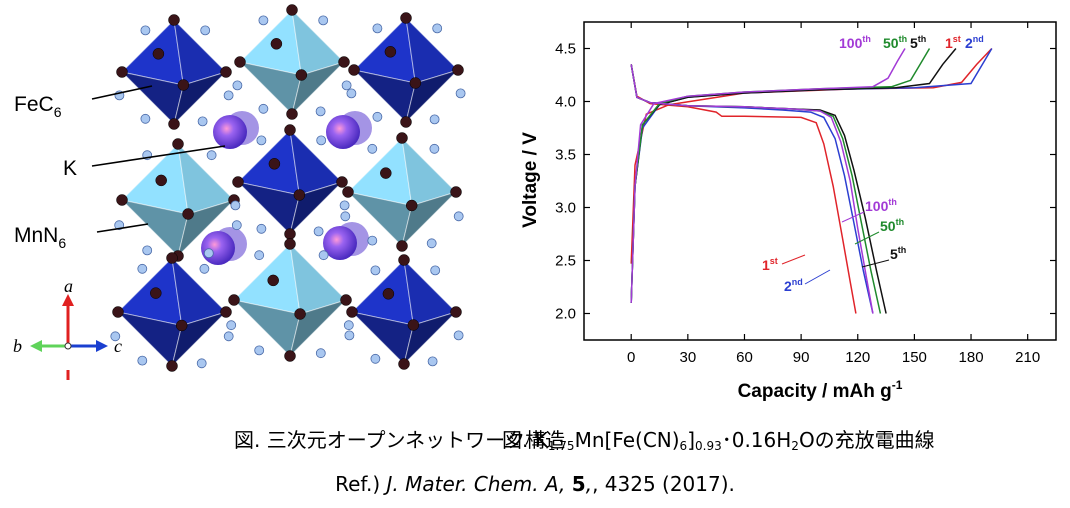  I want to click on label-100th: 100th, so click(881, 205).